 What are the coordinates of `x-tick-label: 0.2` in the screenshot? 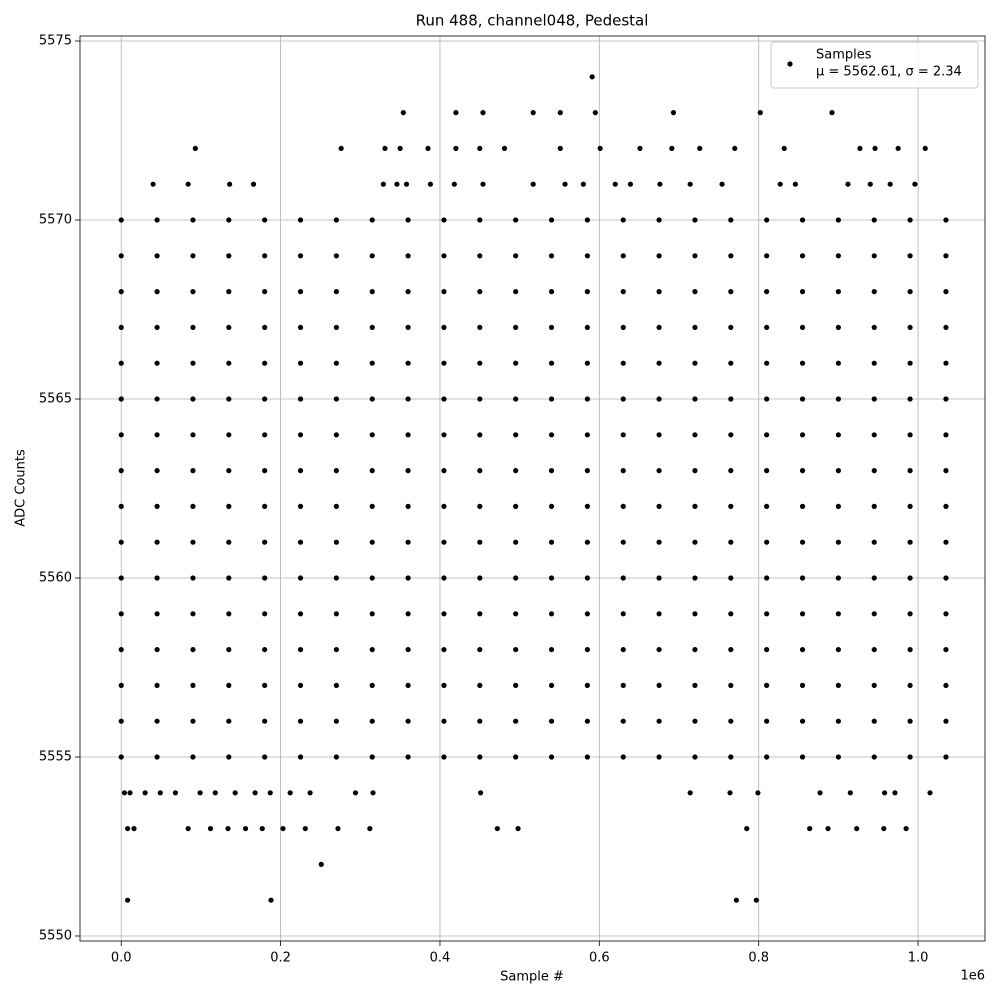 It's located at (280, 958).